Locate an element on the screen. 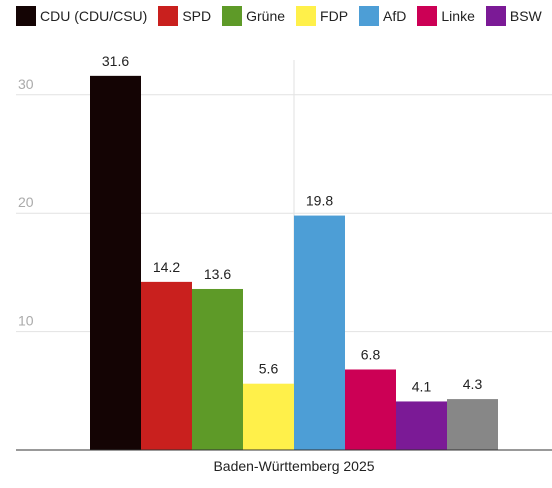 This screenshot has height=488, width=552. legend-label: SPD is located at coordinates (197, 16).